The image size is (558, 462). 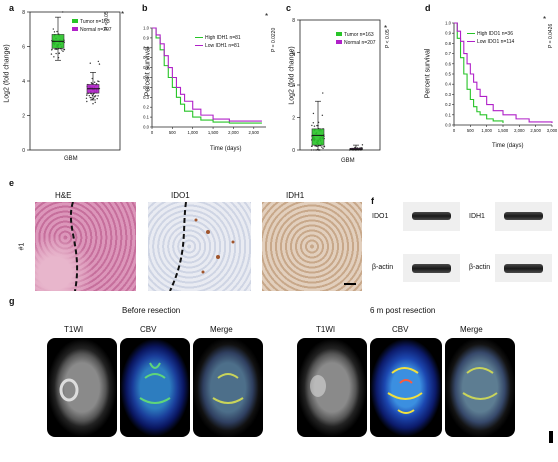 I want to click on y-tick-label: 0.3, so click(x=448, y=94).